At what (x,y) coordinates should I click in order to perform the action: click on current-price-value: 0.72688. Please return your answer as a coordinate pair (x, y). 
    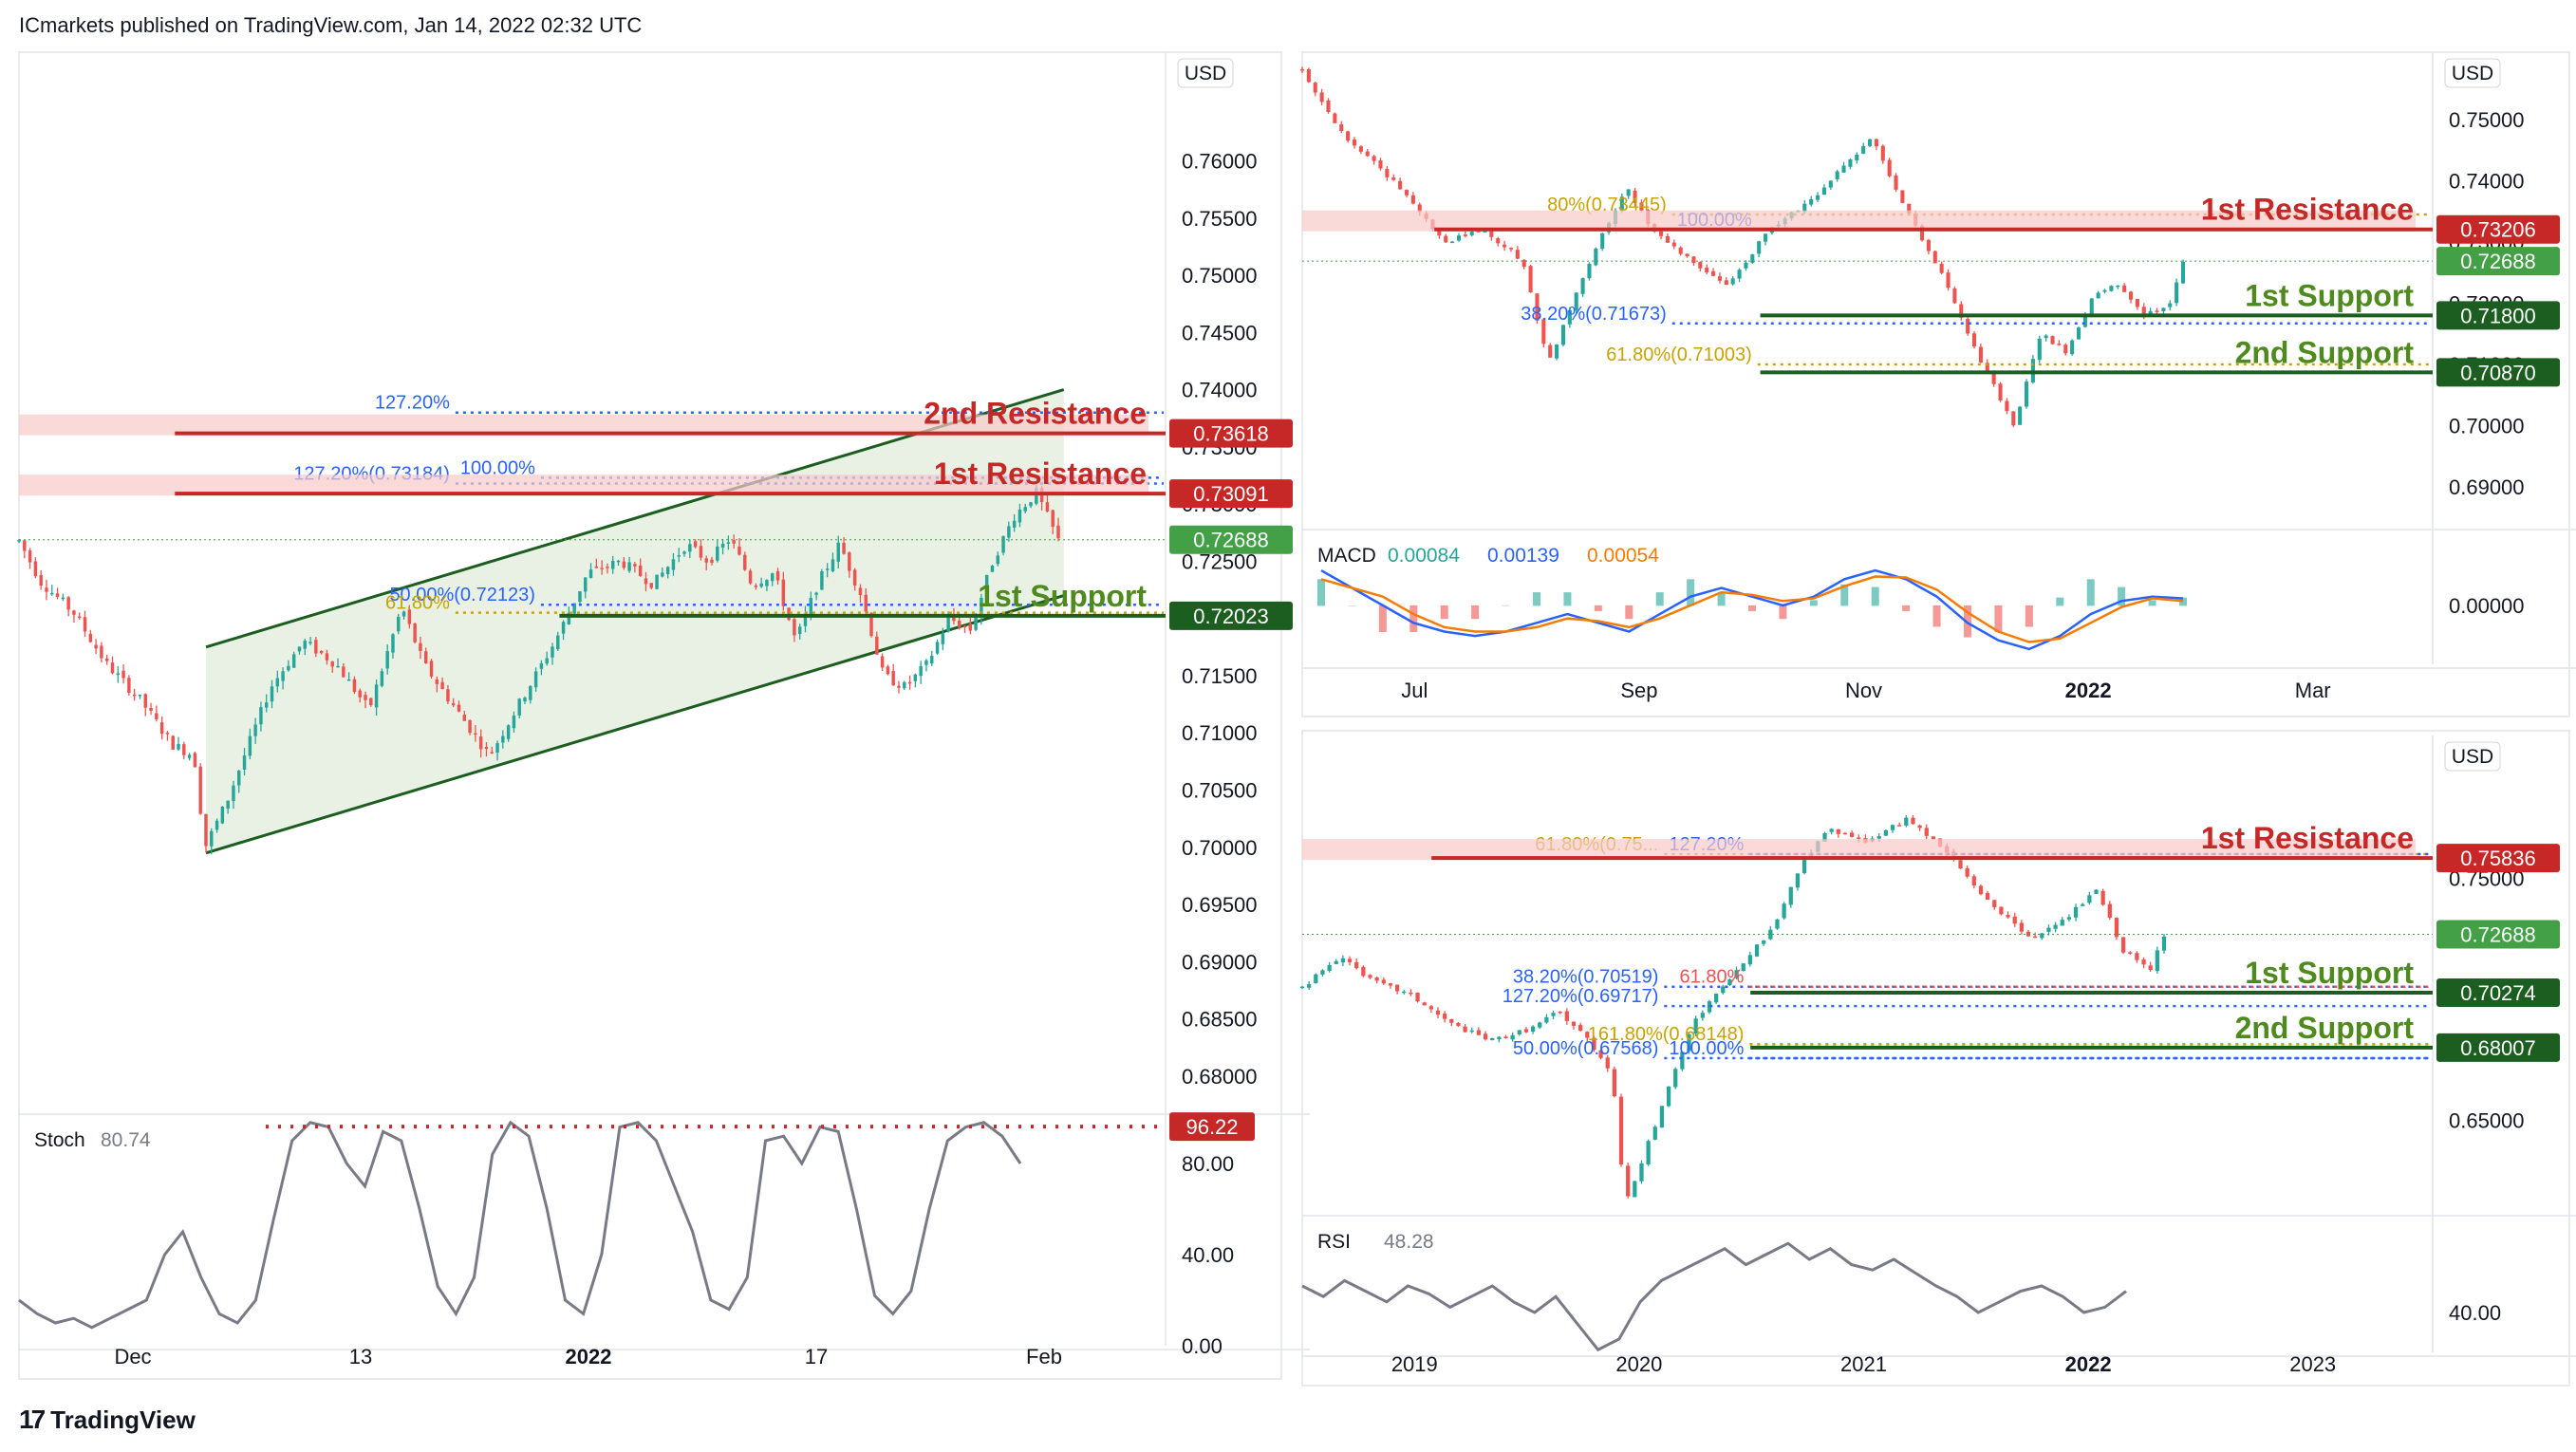
    Looking at the image, I should click on (2498, 261).